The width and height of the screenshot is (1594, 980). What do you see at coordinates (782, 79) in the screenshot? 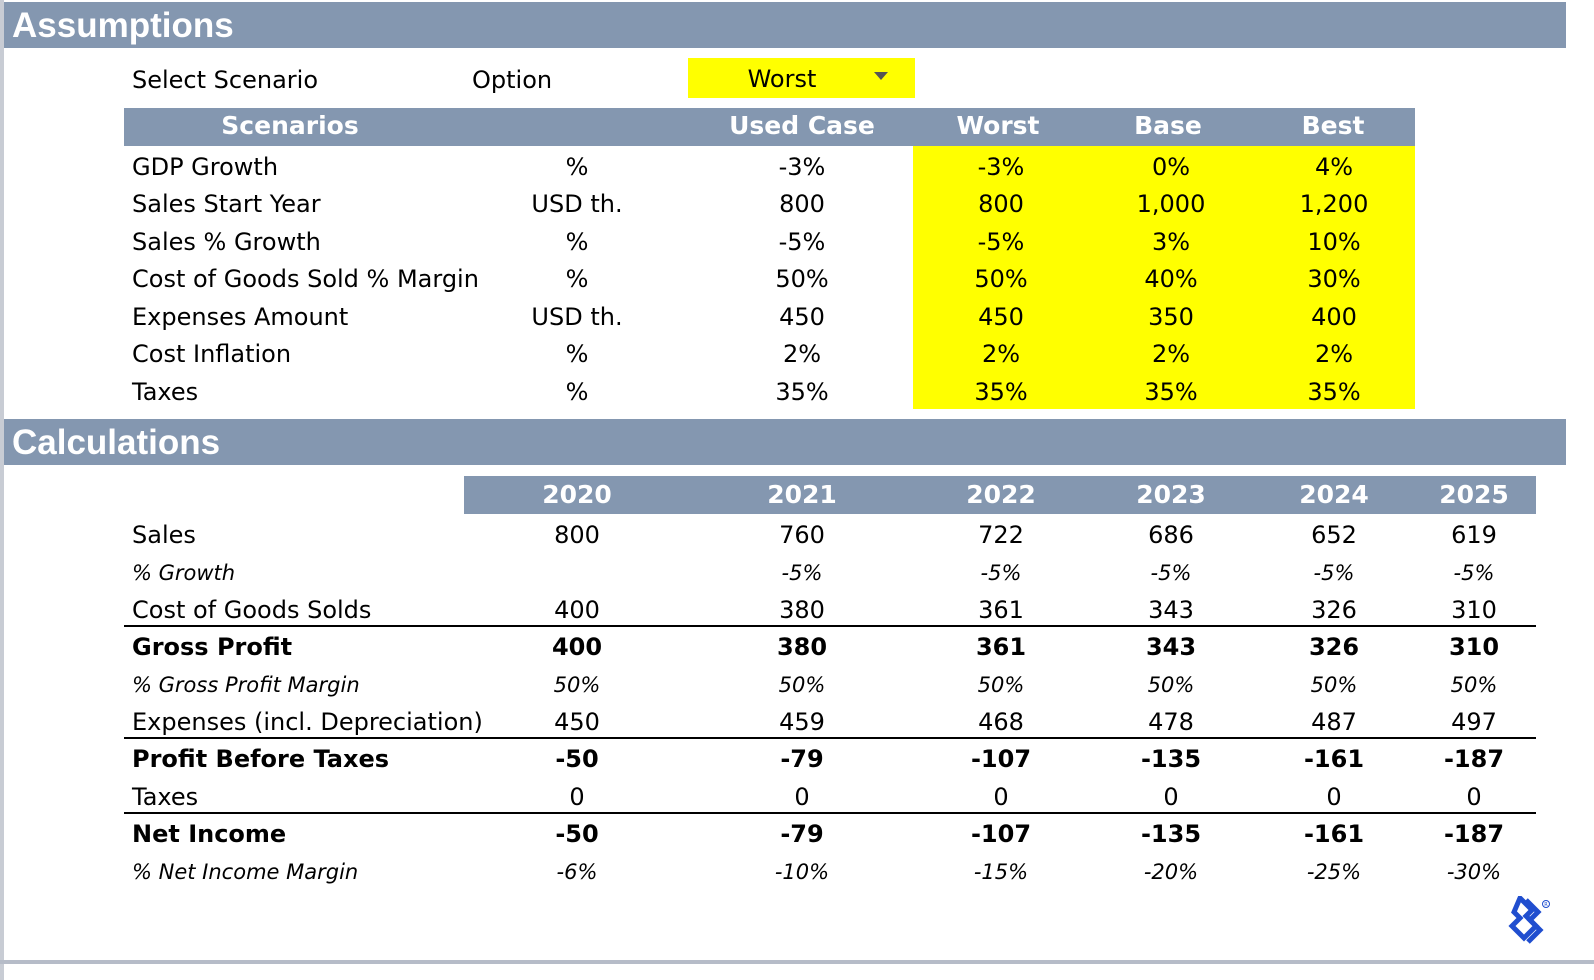
I see `scenario-dropdown-value: Worst` at bounding box center [782, 79].